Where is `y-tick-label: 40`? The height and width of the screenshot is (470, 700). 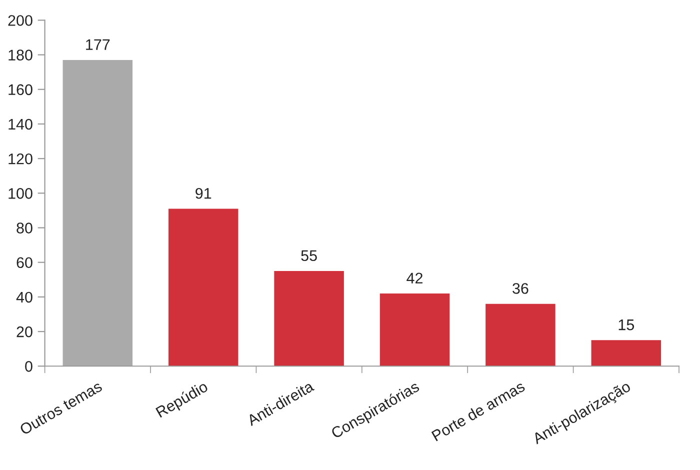
y-tick-label: 40 is located at coordinates (24, 297).